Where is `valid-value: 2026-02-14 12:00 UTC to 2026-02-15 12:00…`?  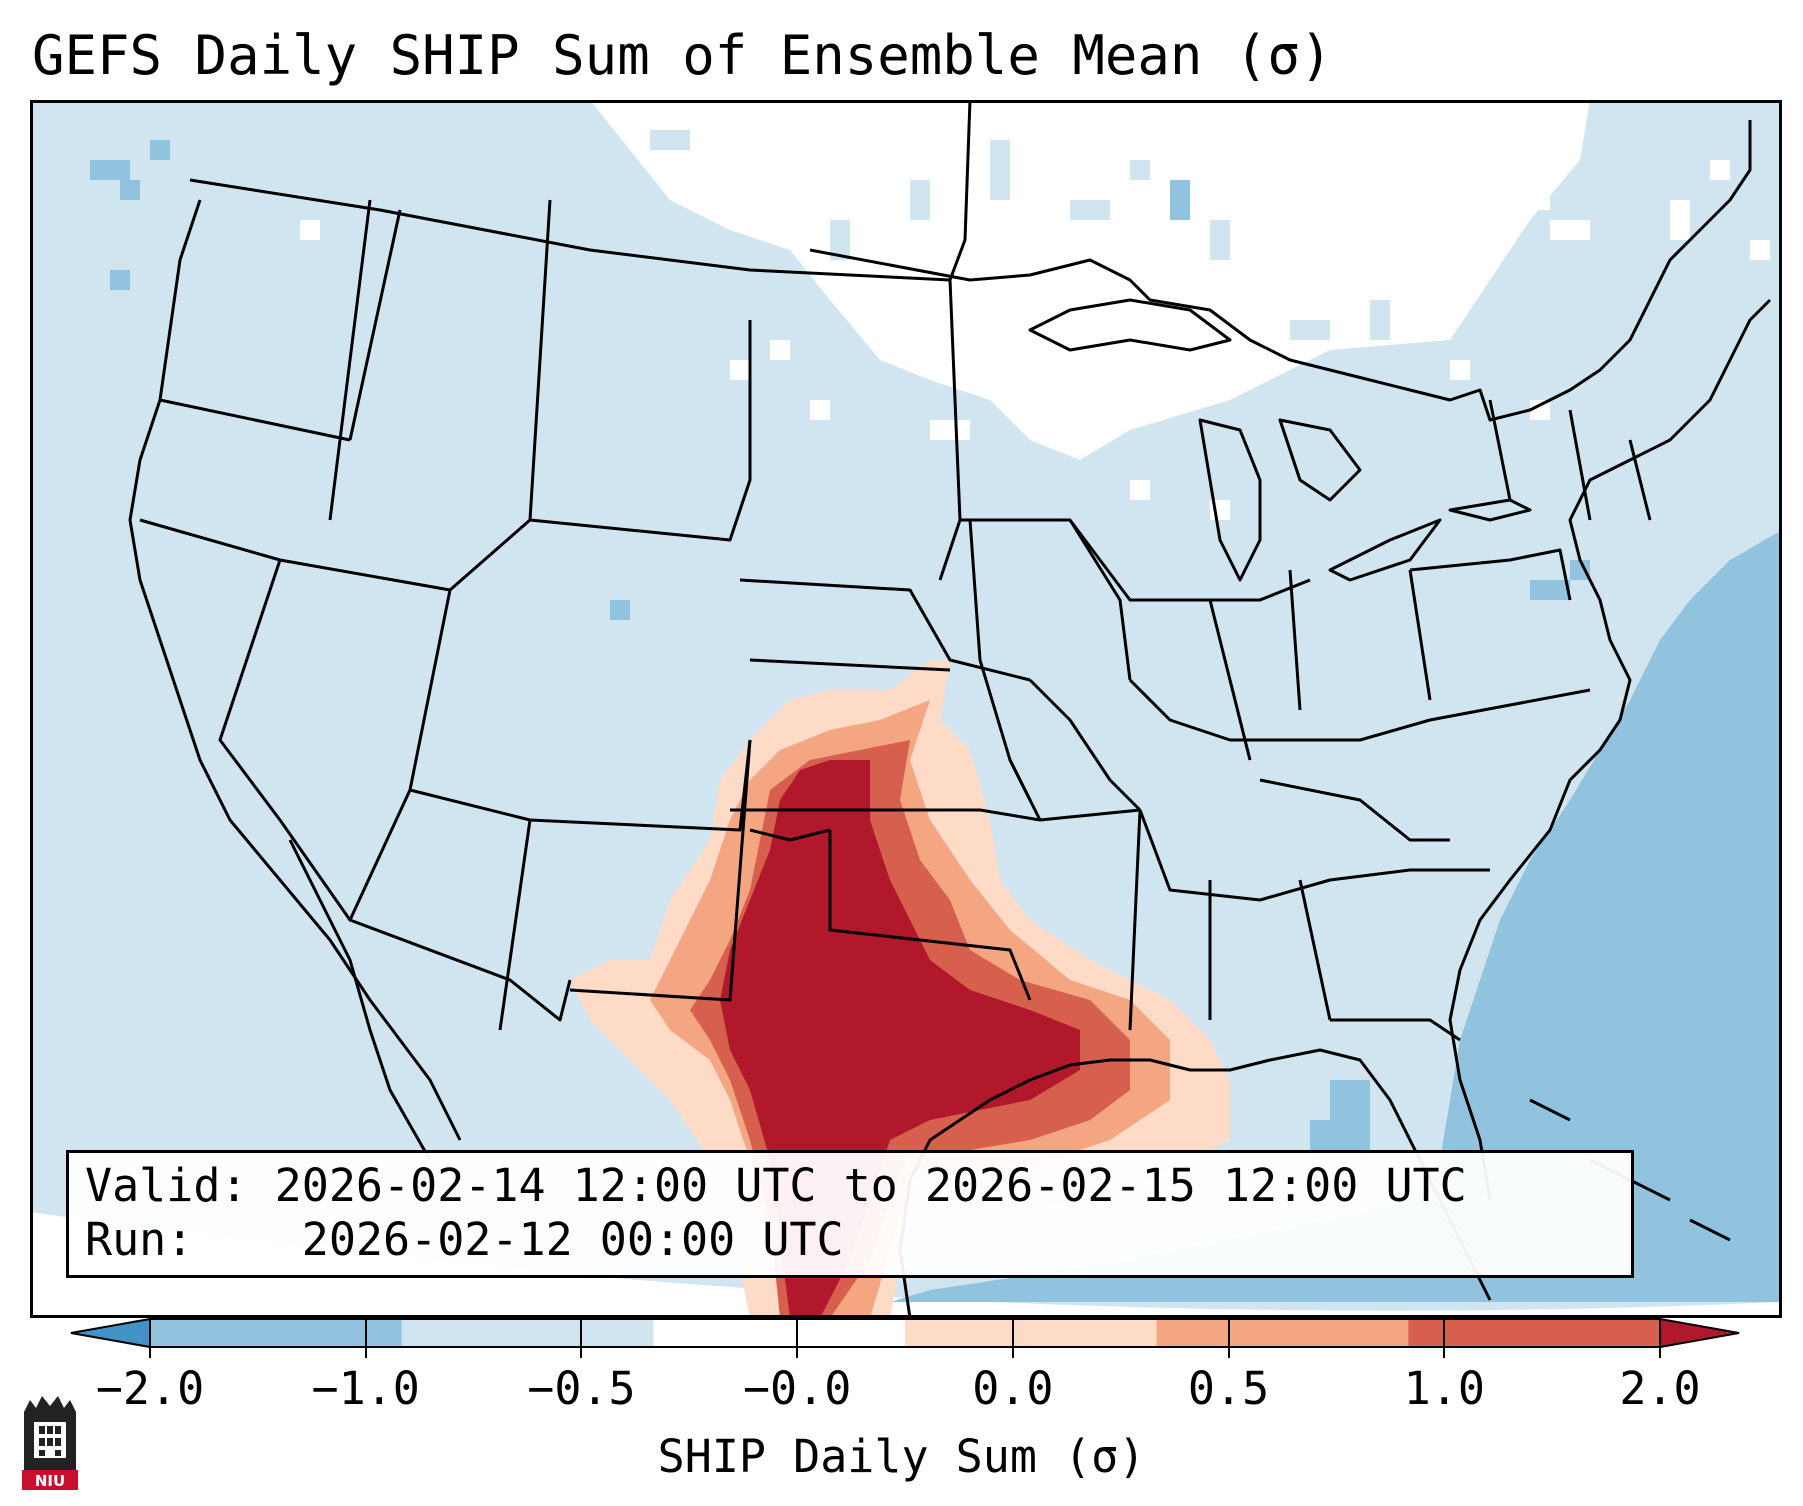 valid-value: 2026-02-14 12:00 UTC to 2026-02-15 12:00… is located at coordinates (870, 1185).